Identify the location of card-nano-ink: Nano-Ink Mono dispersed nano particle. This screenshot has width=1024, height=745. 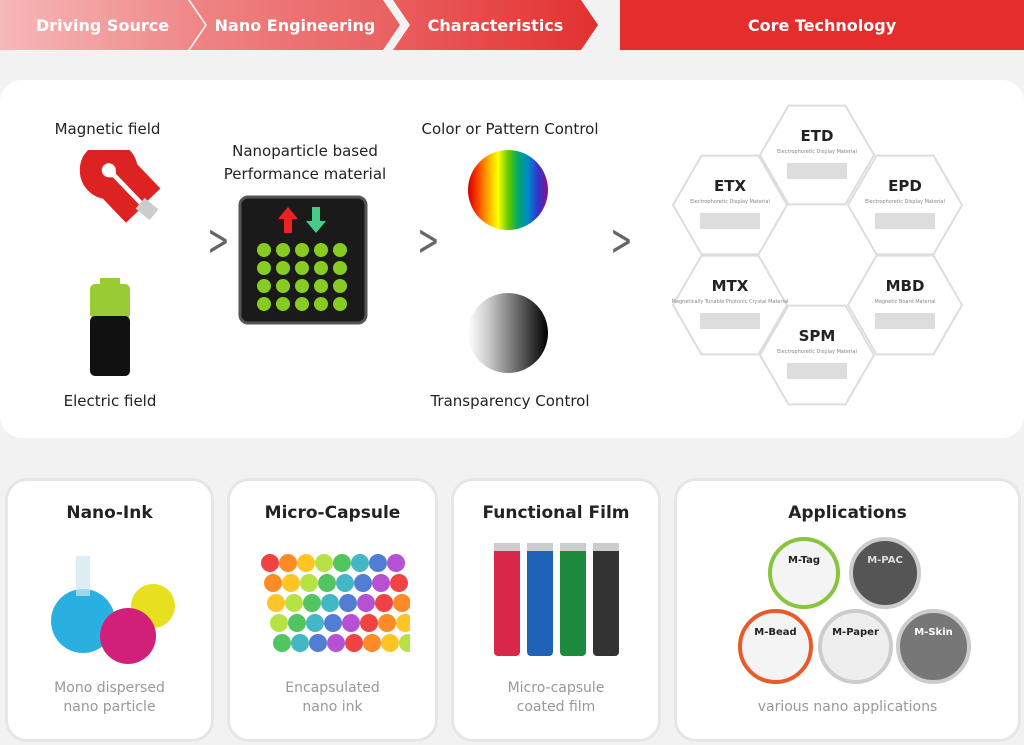
(109, 610).